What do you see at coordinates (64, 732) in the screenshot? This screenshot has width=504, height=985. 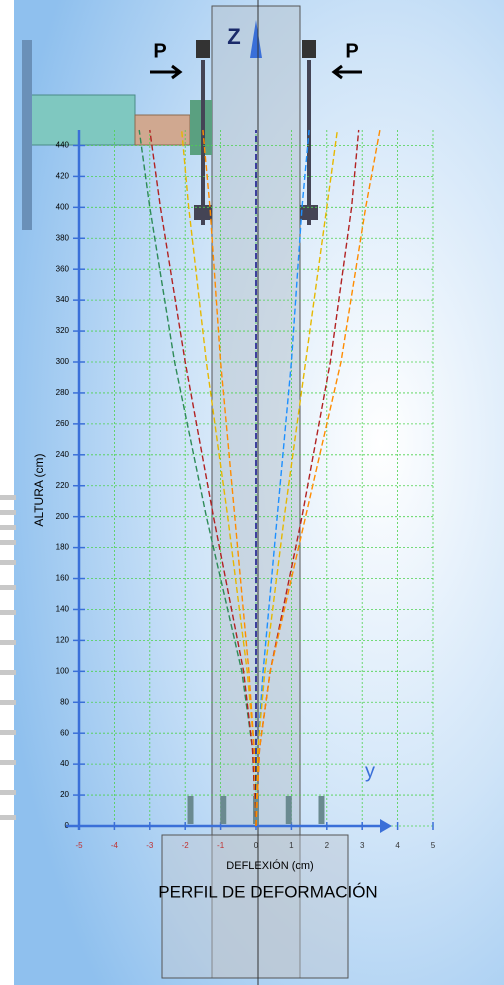 I see `y-tick-label: 60` at bounding box center [64, 732].